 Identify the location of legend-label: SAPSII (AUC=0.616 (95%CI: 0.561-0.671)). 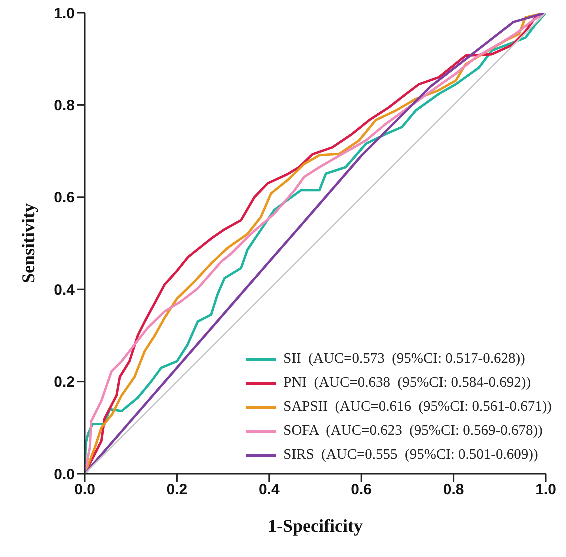
(418, 407).